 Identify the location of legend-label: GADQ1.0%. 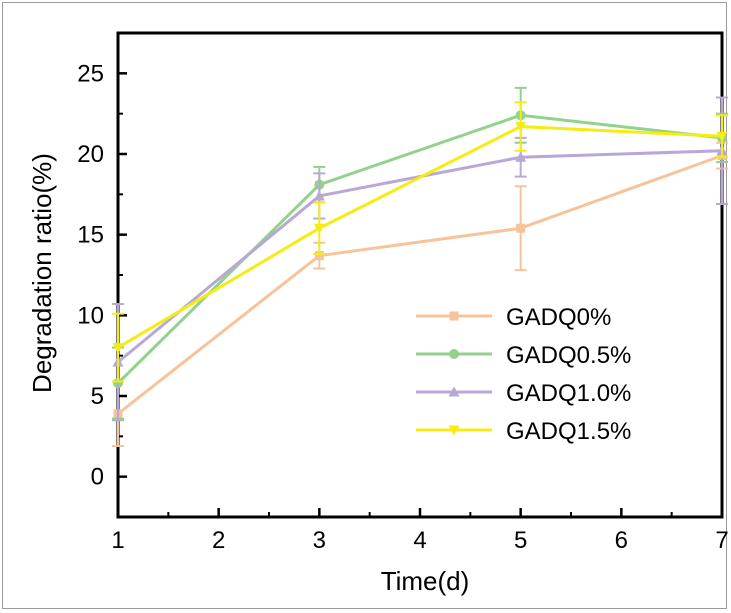
(568, 393).